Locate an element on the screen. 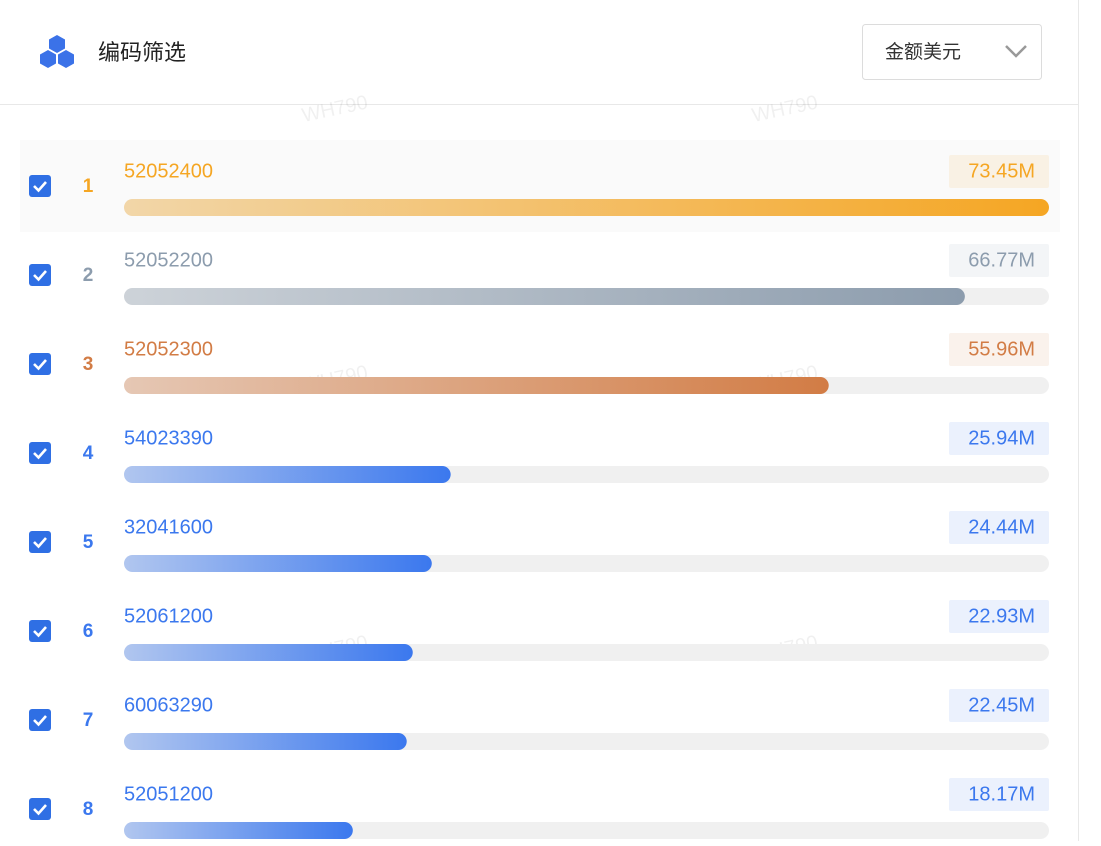 Image resolution: width=1101 pixels, height=846 pixels. header-title: 编码筛选 is located at coordinates (142, 52).